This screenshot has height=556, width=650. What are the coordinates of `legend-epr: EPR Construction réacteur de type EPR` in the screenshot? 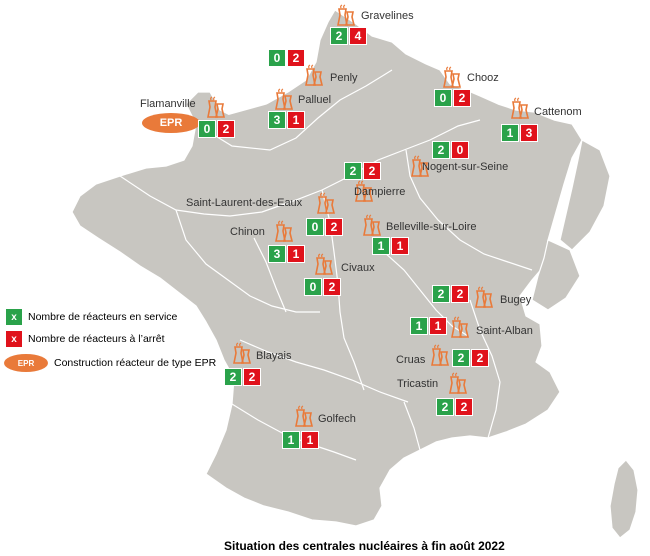 It's located at (110, 363).